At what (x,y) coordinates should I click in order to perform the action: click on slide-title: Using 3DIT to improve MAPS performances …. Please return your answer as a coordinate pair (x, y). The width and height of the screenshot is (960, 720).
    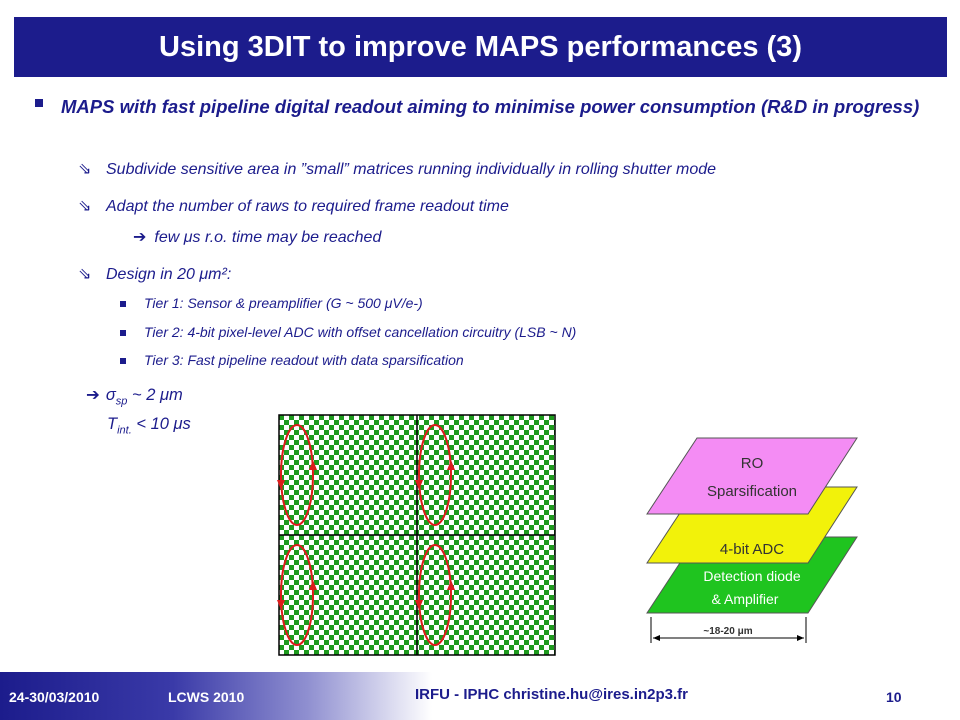
    Looking at the image, I should click on (480, 46).